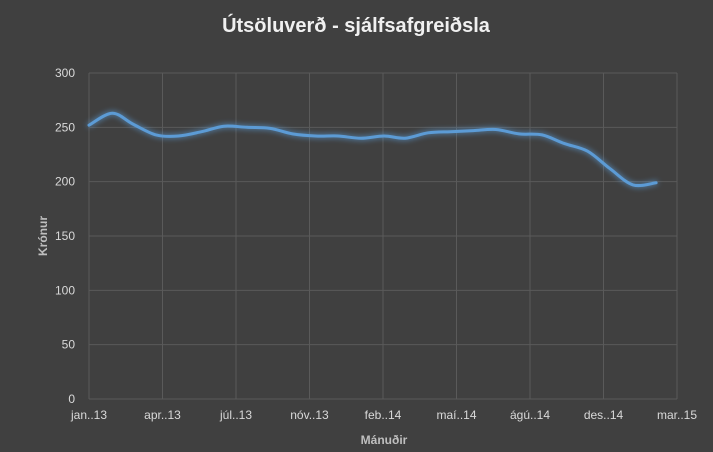  I want to click on series-line, so click(372, 149).